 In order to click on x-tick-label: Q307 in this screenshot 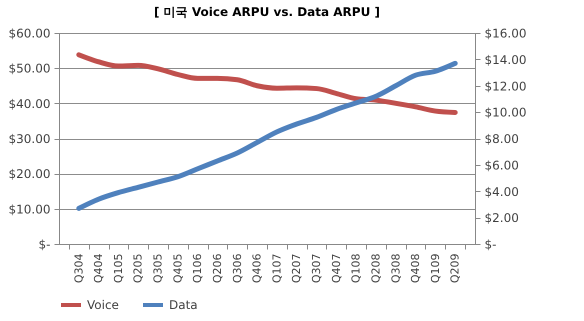, I will do `click(317, 269)`.